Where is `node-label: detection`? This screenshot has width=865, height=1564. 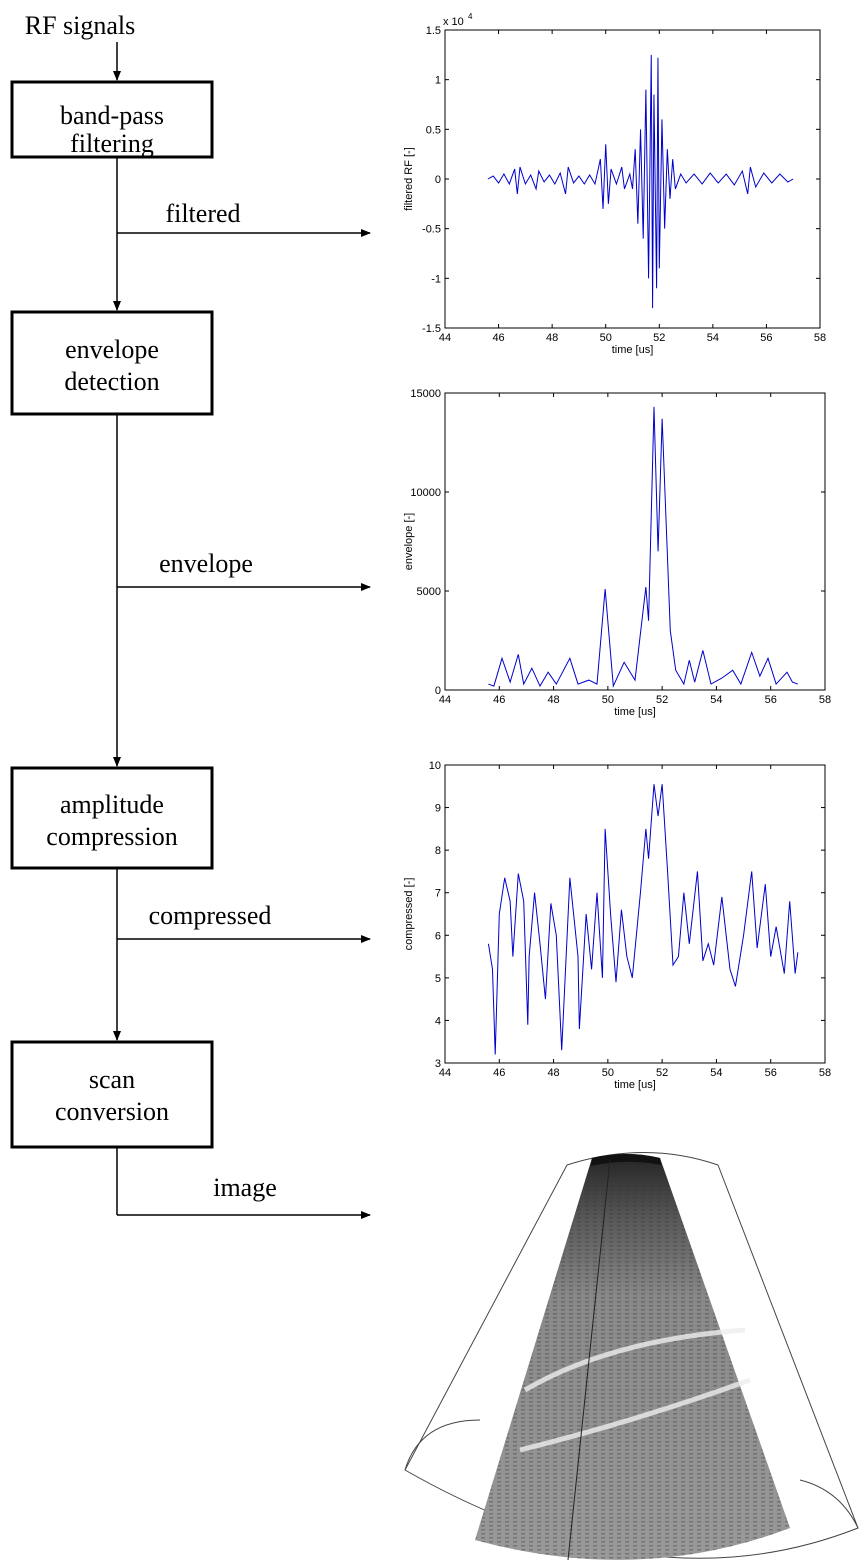
node-label: detection is located at coordinates (111, 381).